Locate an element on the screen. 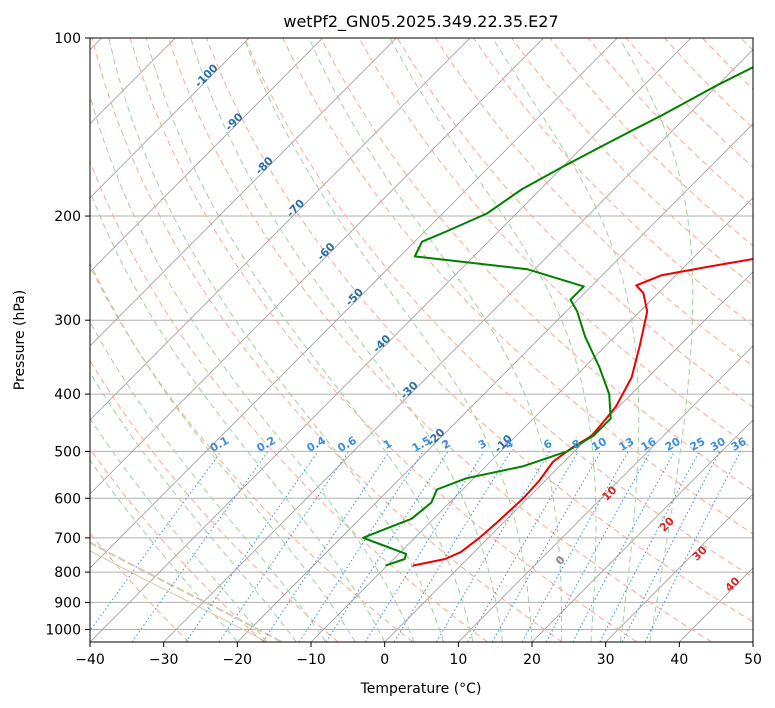  y-tick-label: 200 is located at coordinates (67, 217).